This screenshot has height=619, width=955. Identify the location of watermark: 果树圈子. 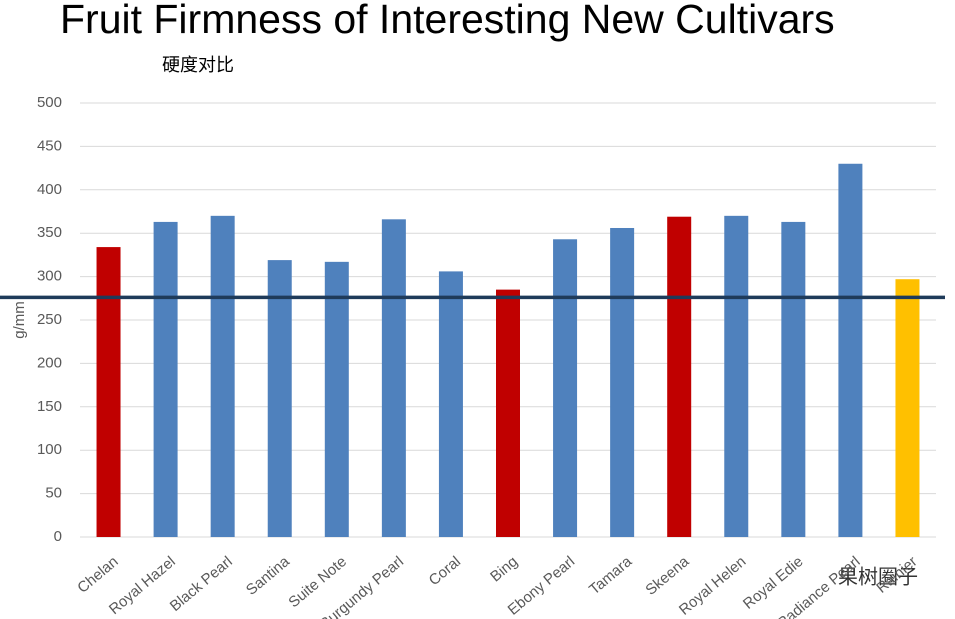
(878, 576).